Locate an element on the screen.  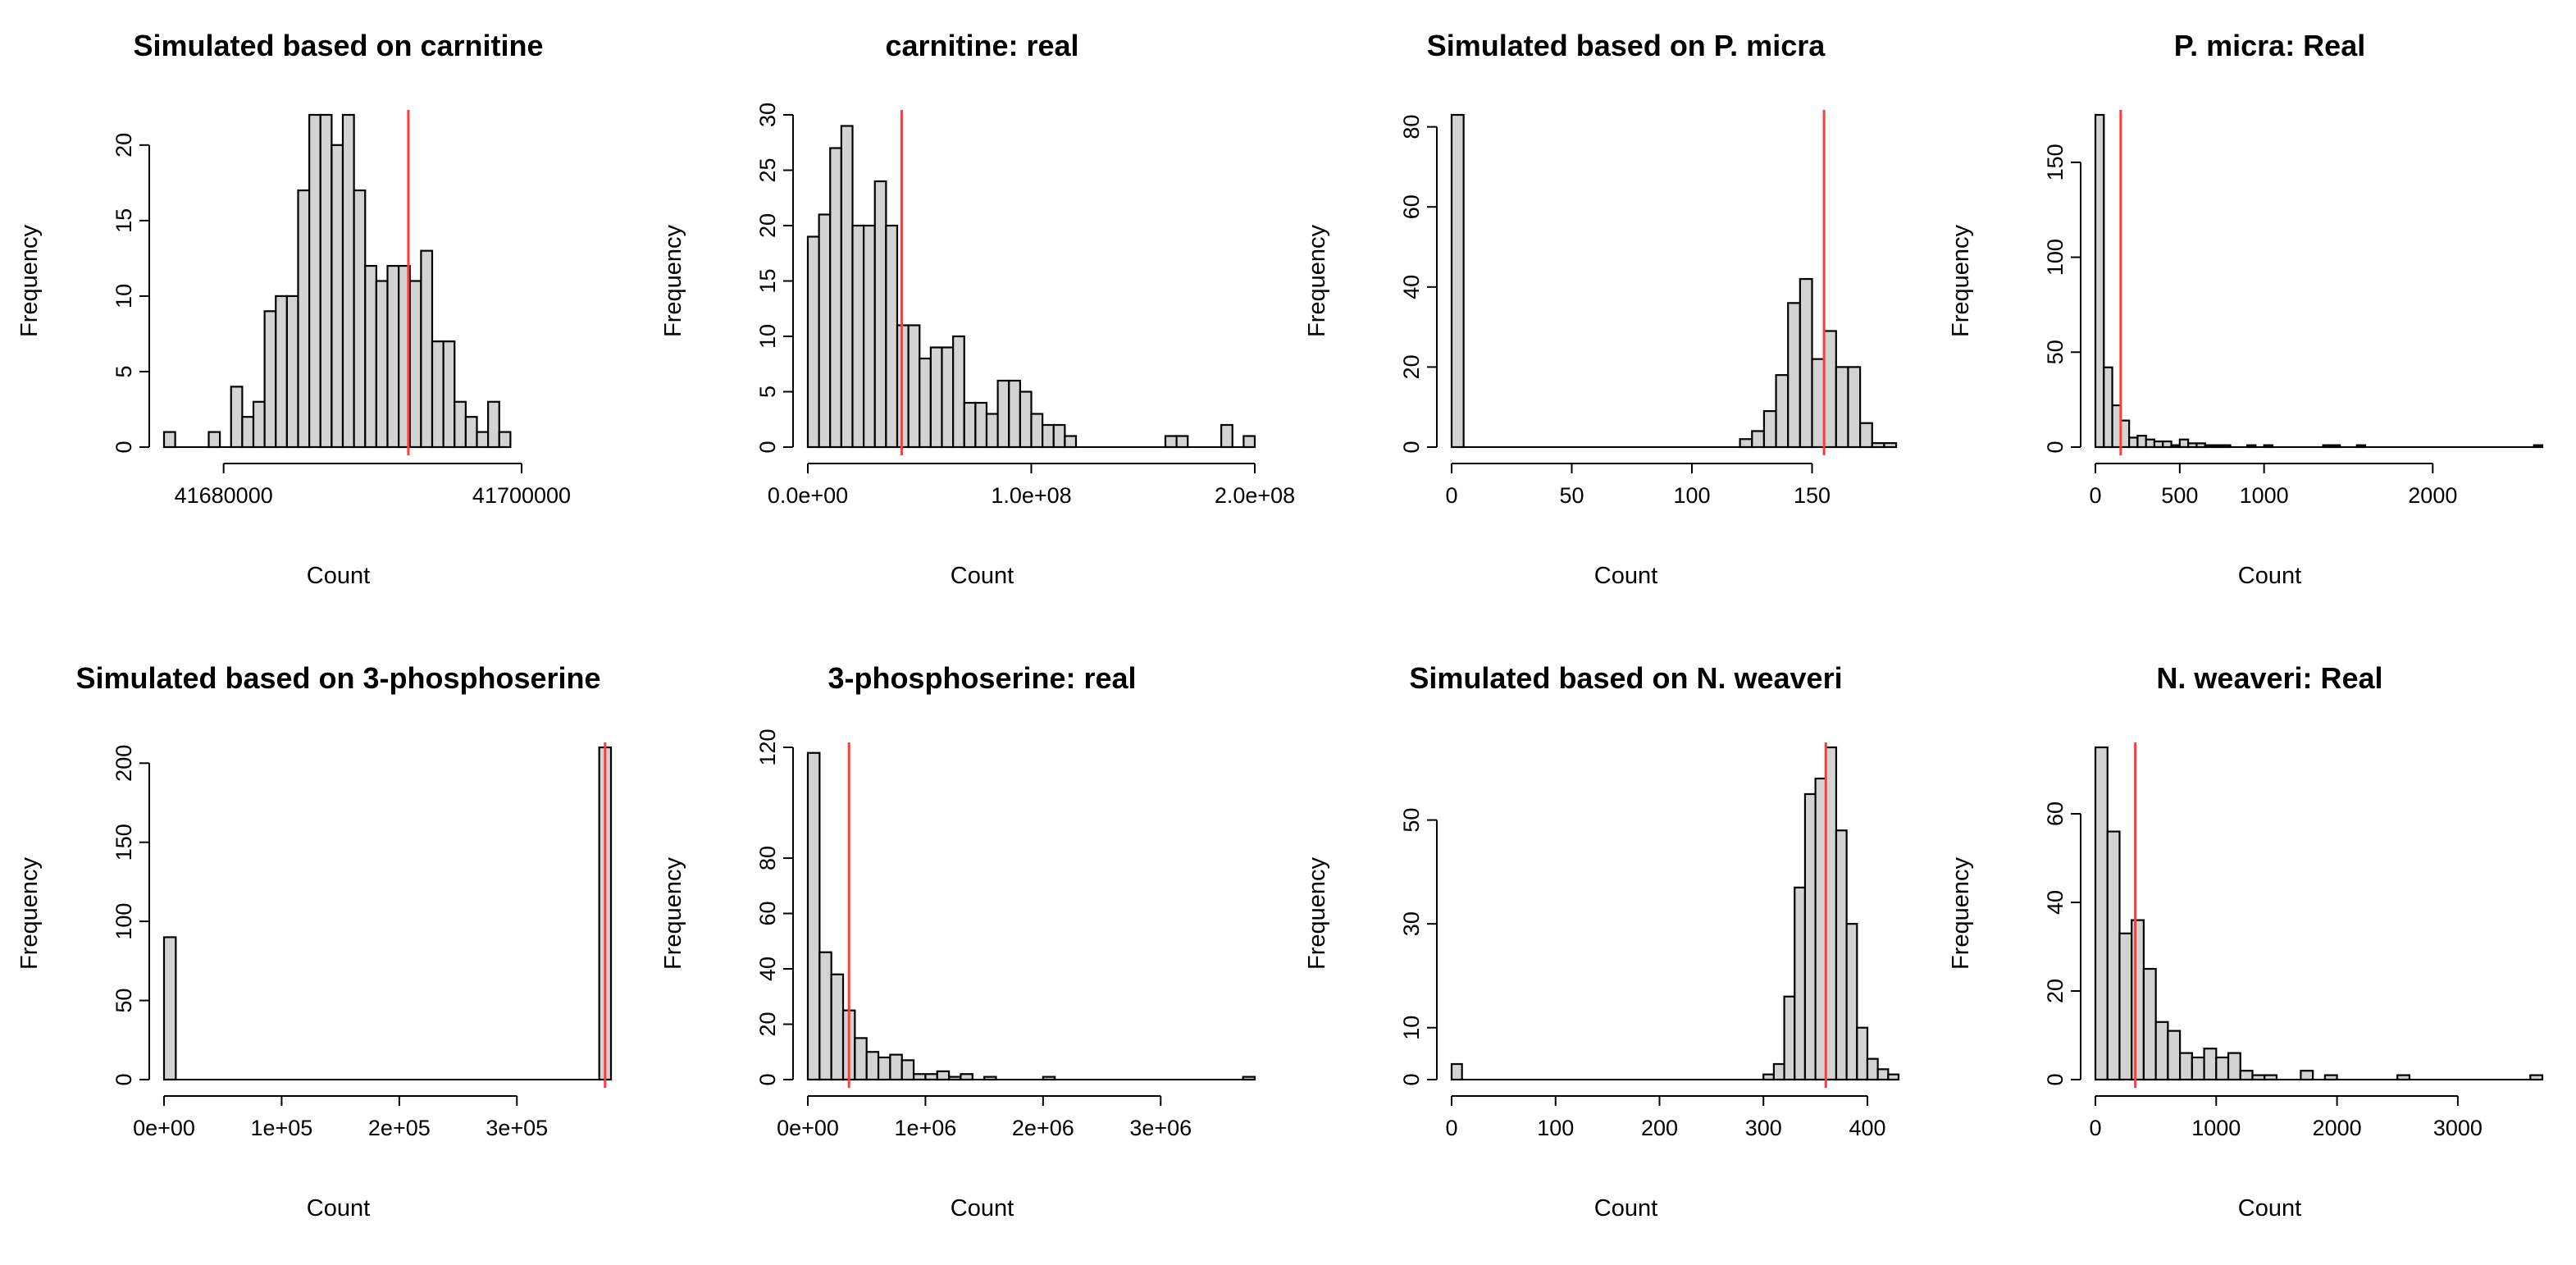
y-tick-label: 25 is located at coordinates (767, 170).